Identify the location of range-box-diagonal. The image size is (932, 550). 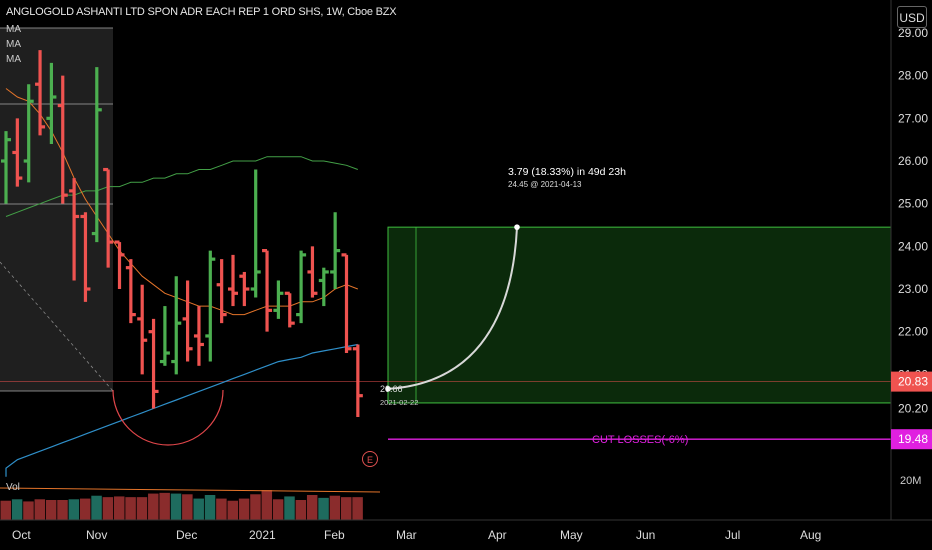
(57, 326).